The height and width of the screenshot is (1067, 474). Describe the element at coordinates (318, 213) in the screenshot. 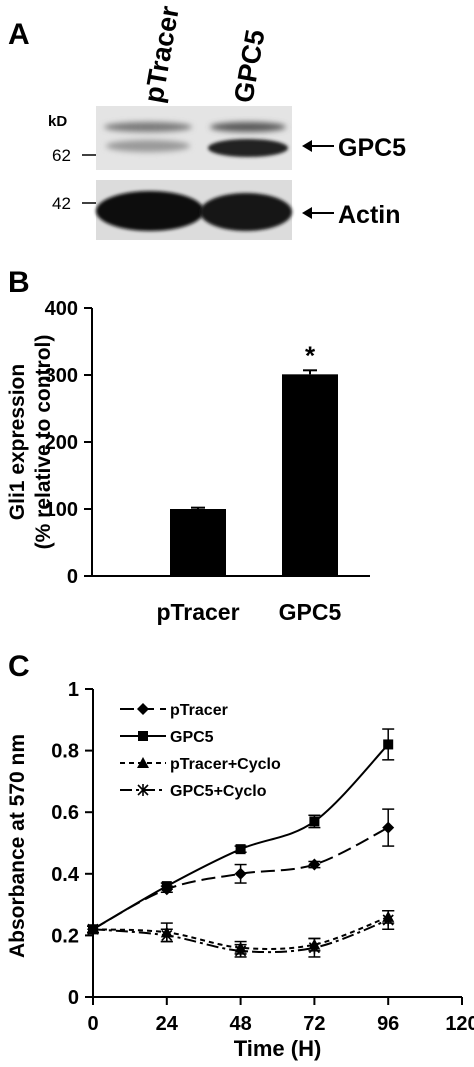

I see `arrow-actin` at that location.